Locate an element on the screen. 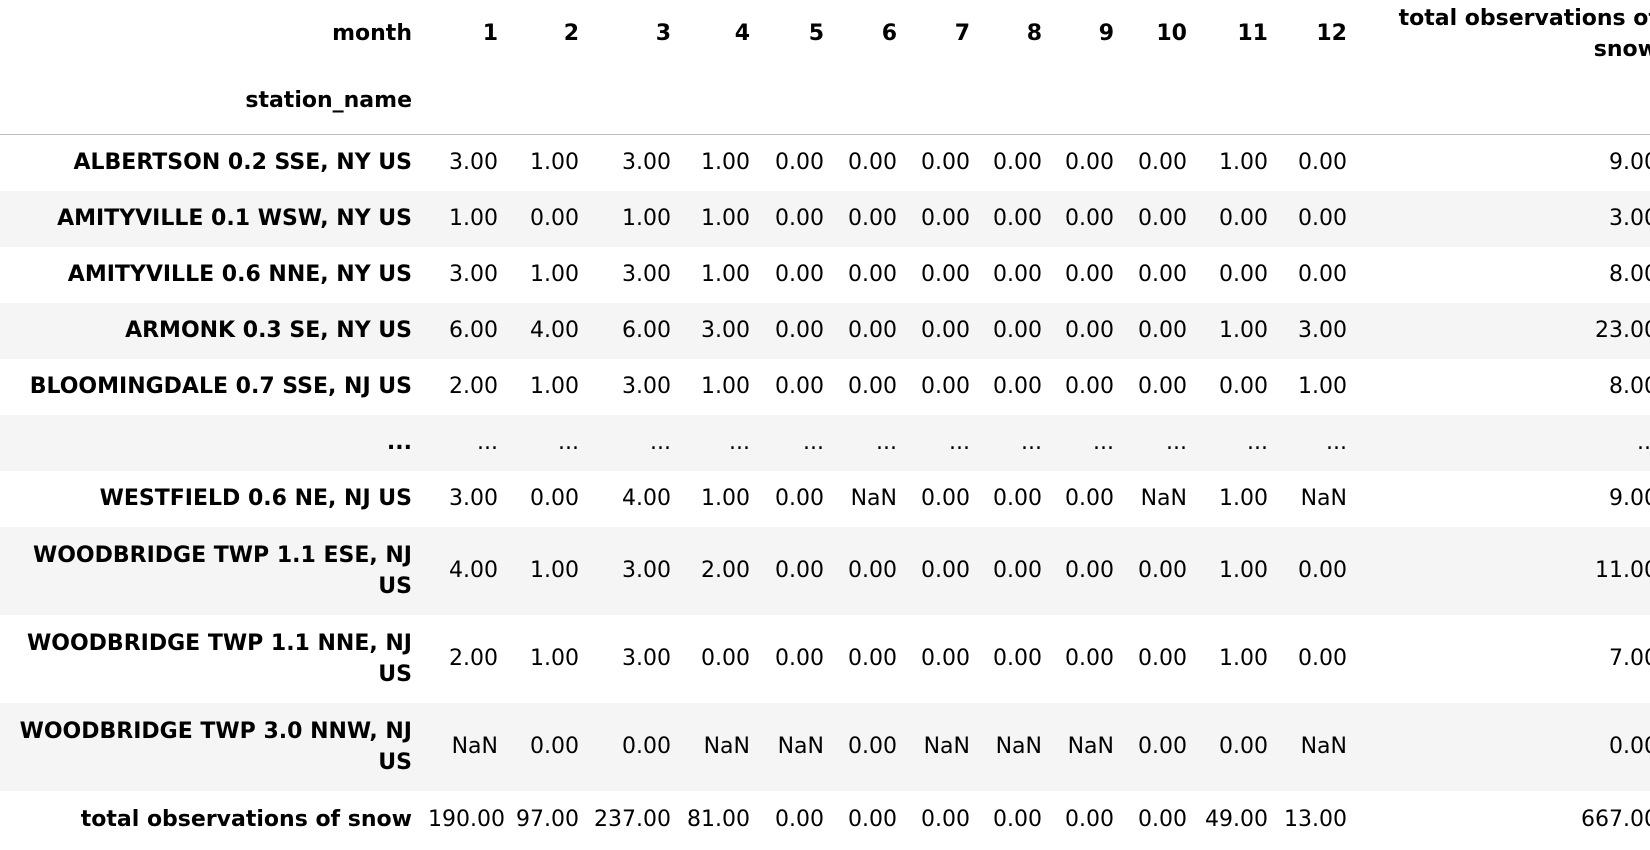 This screenshot has width=1650, height=850. total-value-cell: 8.00 is located at coordinates (1629, 386).